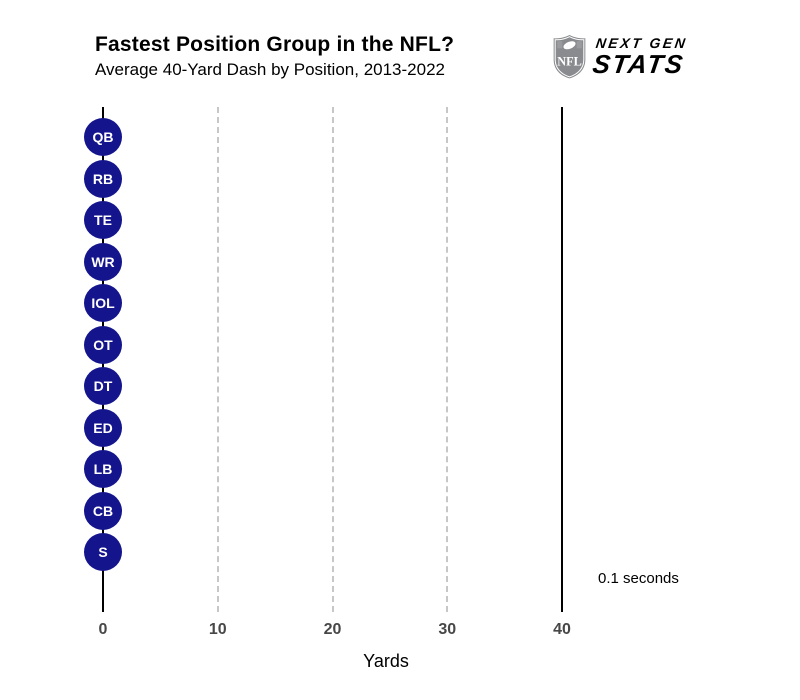  Describe the element at coordinates (103, 510) in the screenshot. I see `position-dot-cb: CB` at that location.